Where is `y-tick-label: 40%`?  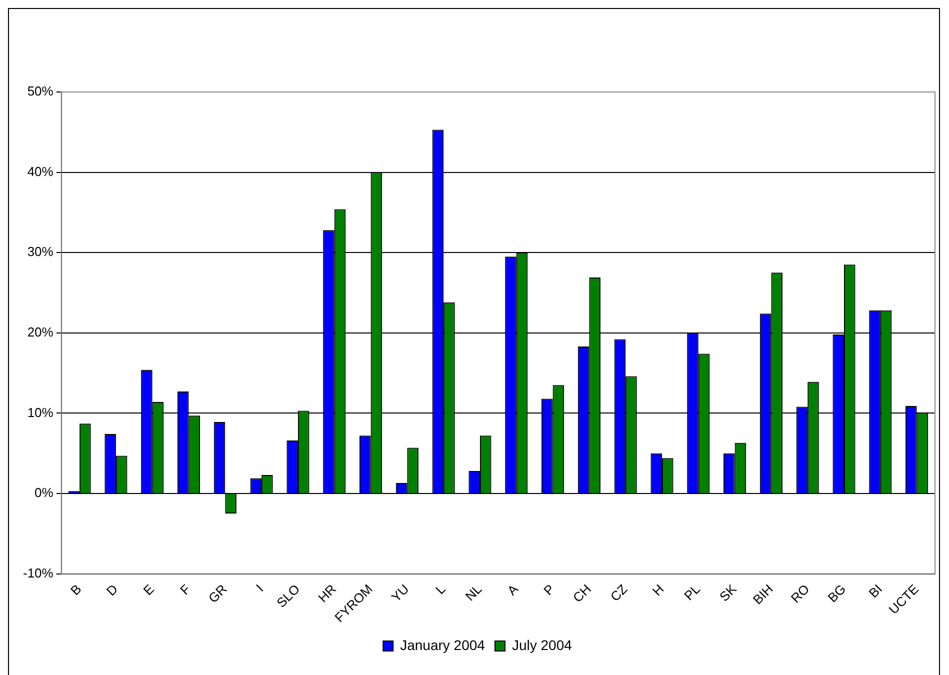 y-tick-label: 40% is located at coordinates (40, 171).